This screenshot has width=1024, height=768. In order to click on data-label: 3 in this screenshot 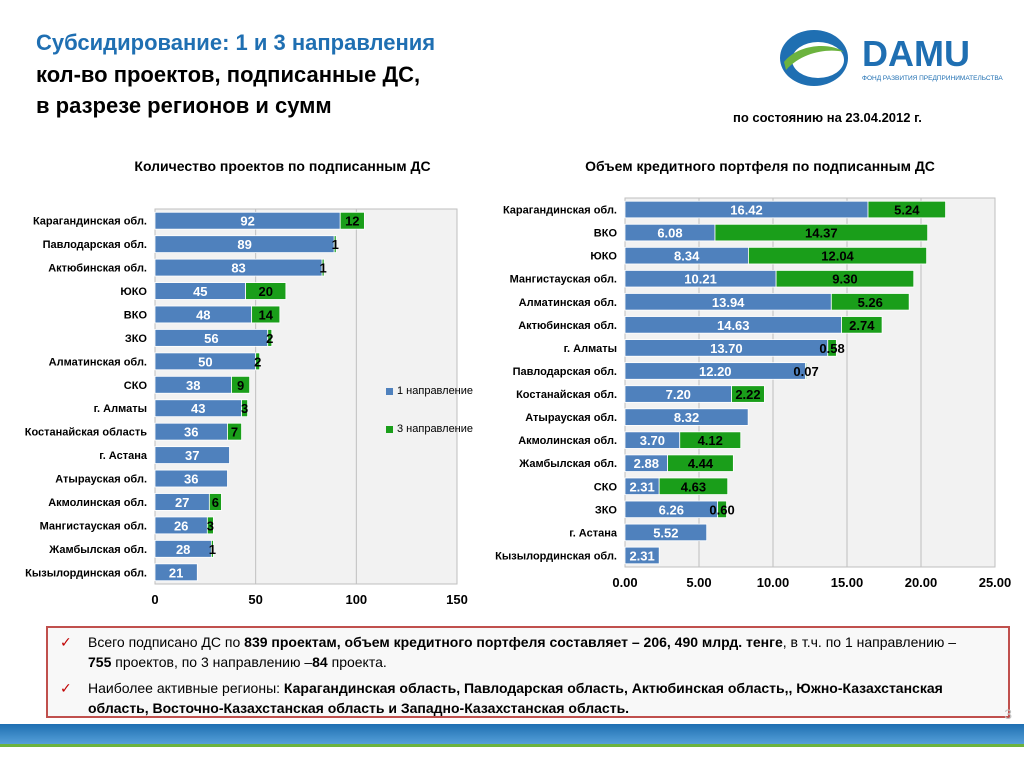, I will do `click(210, 525)`.